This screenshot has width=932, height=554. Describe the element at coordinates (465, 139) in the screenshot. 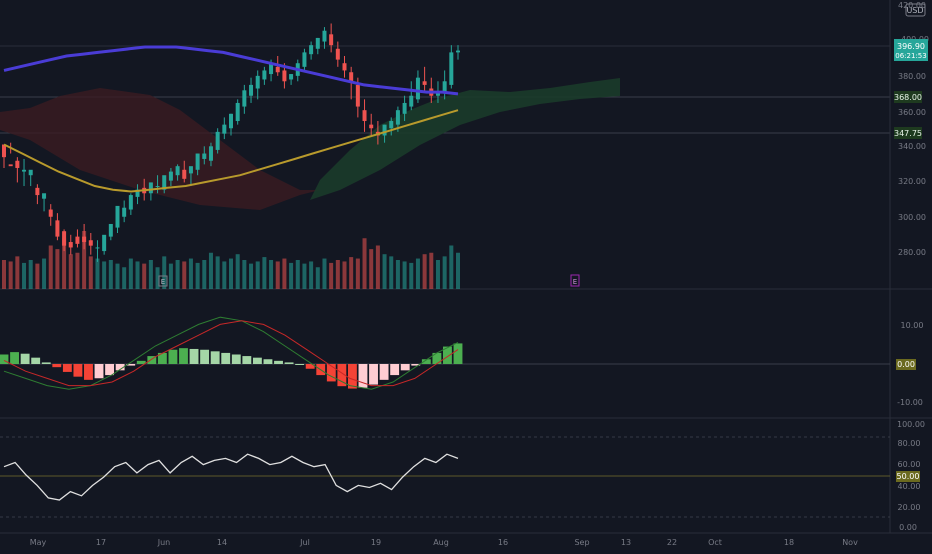

I see `cloud-green-area` at that location.